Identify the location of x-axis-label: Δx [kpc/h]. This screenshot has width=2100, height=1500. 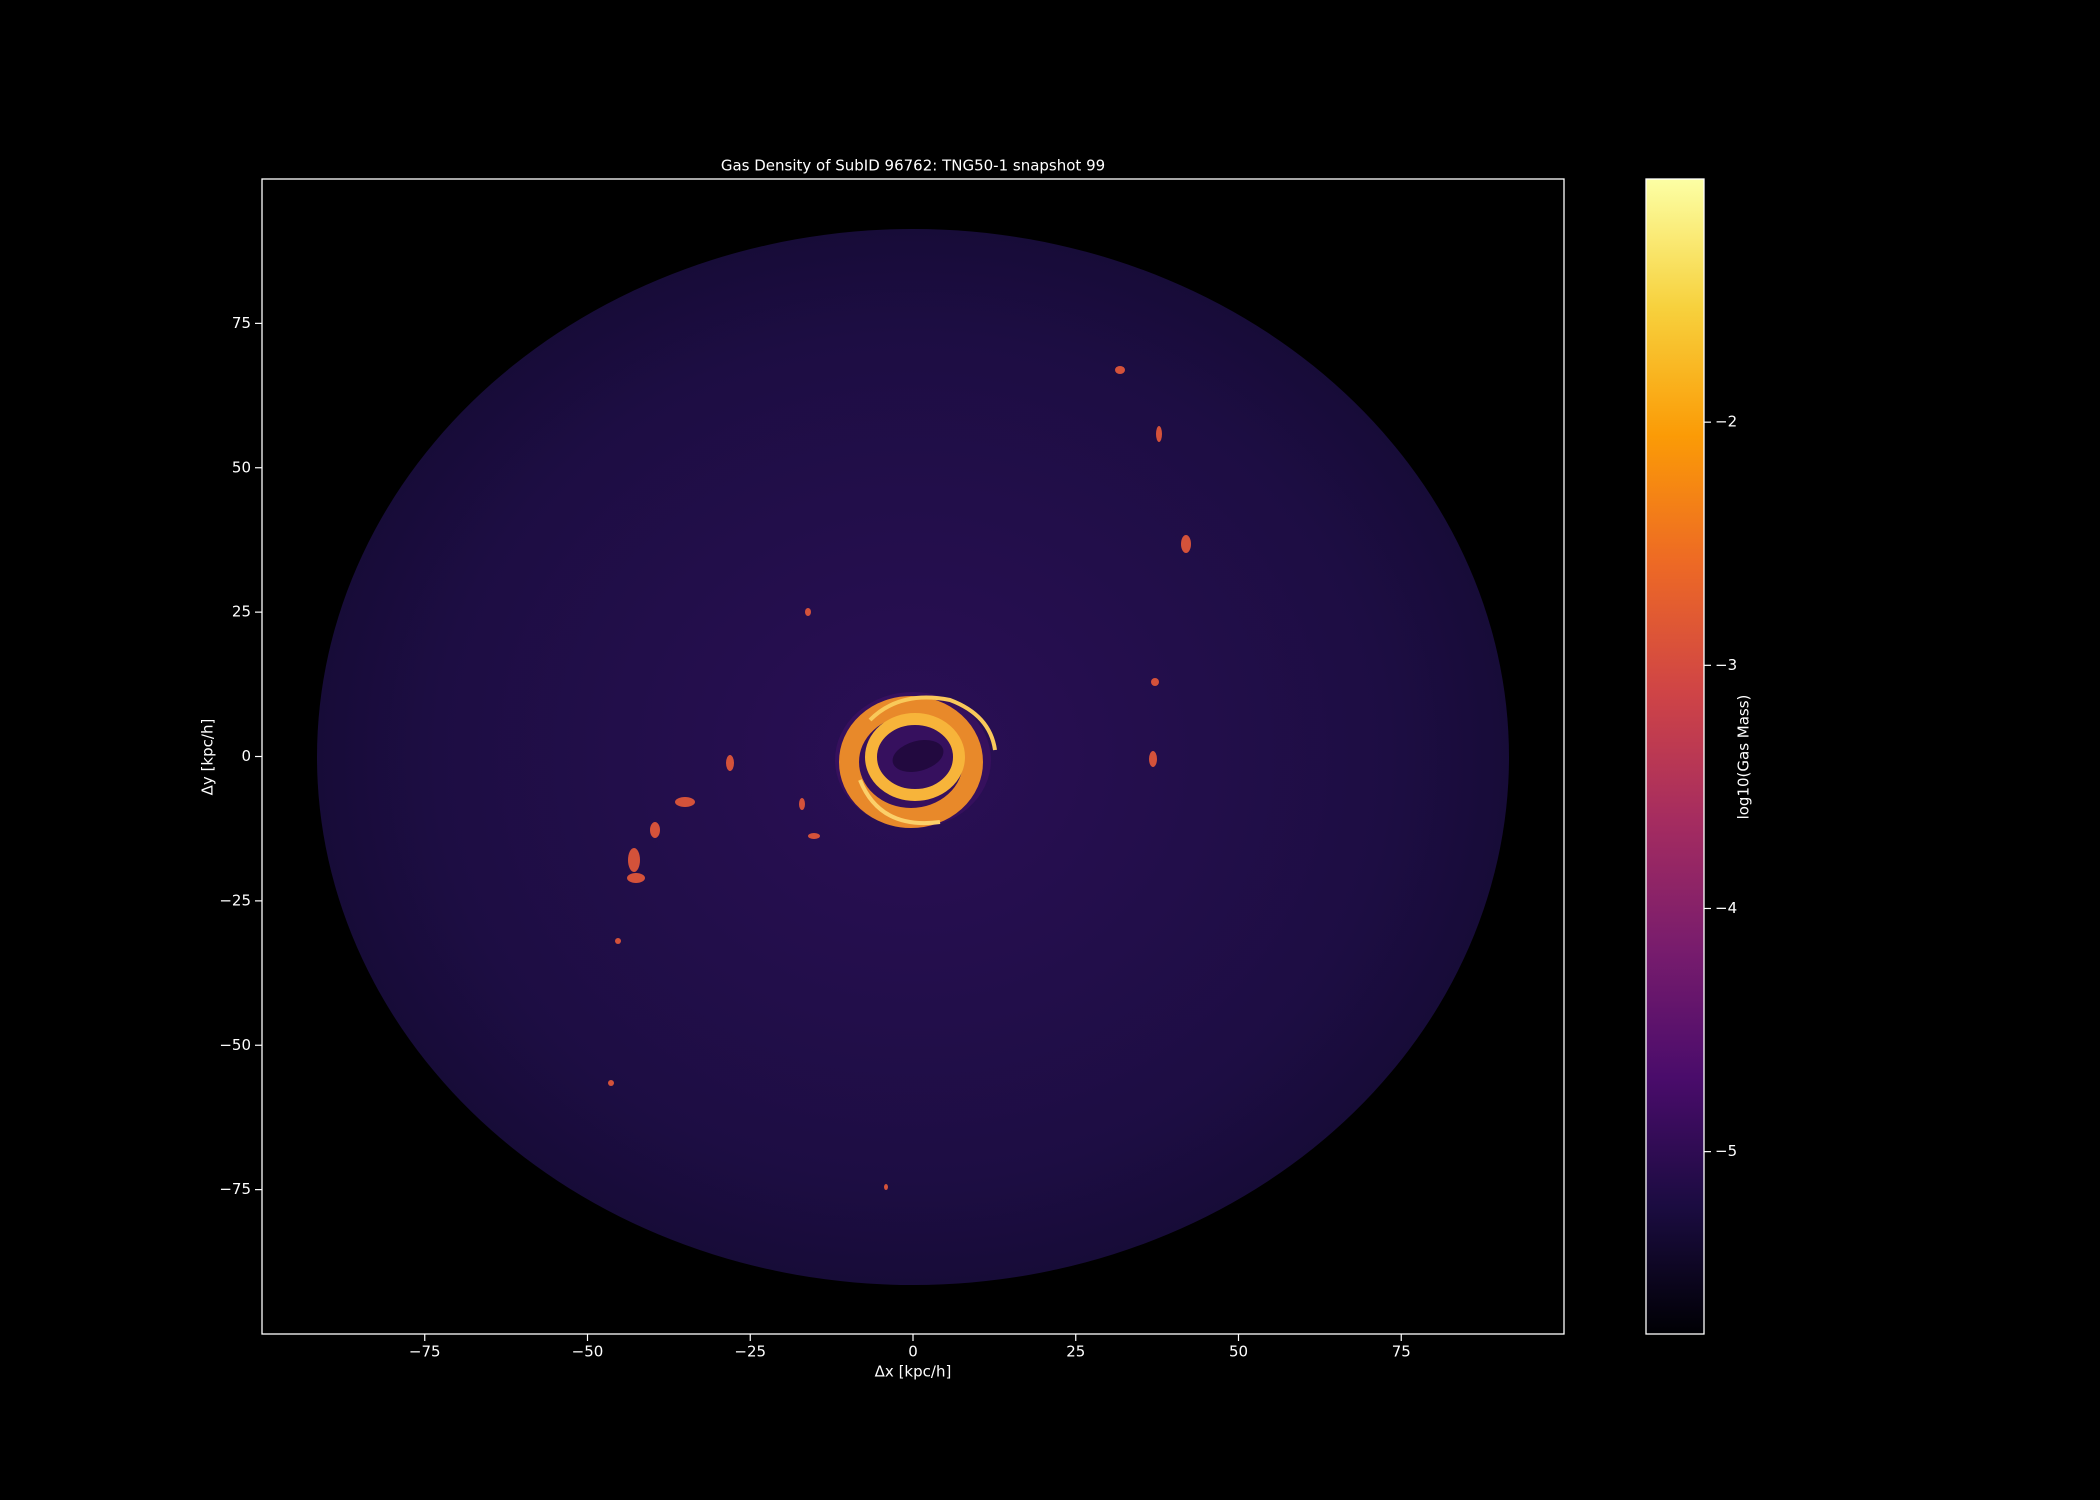
(913, 1372).